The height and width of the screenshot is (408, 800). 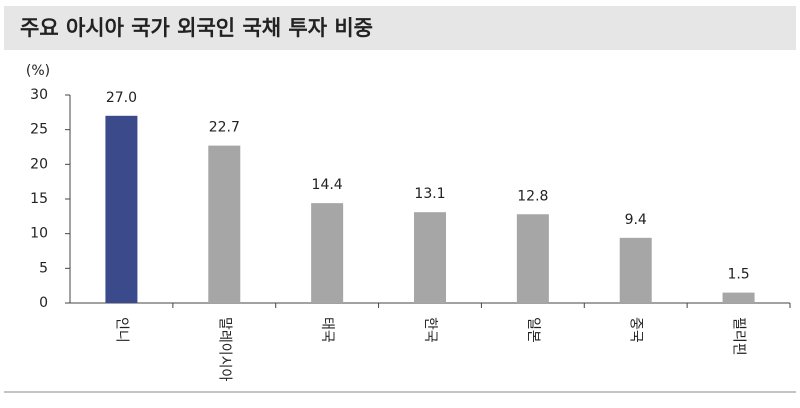 I want to click on y-tick-label: 20, so click(x=39, y=164).